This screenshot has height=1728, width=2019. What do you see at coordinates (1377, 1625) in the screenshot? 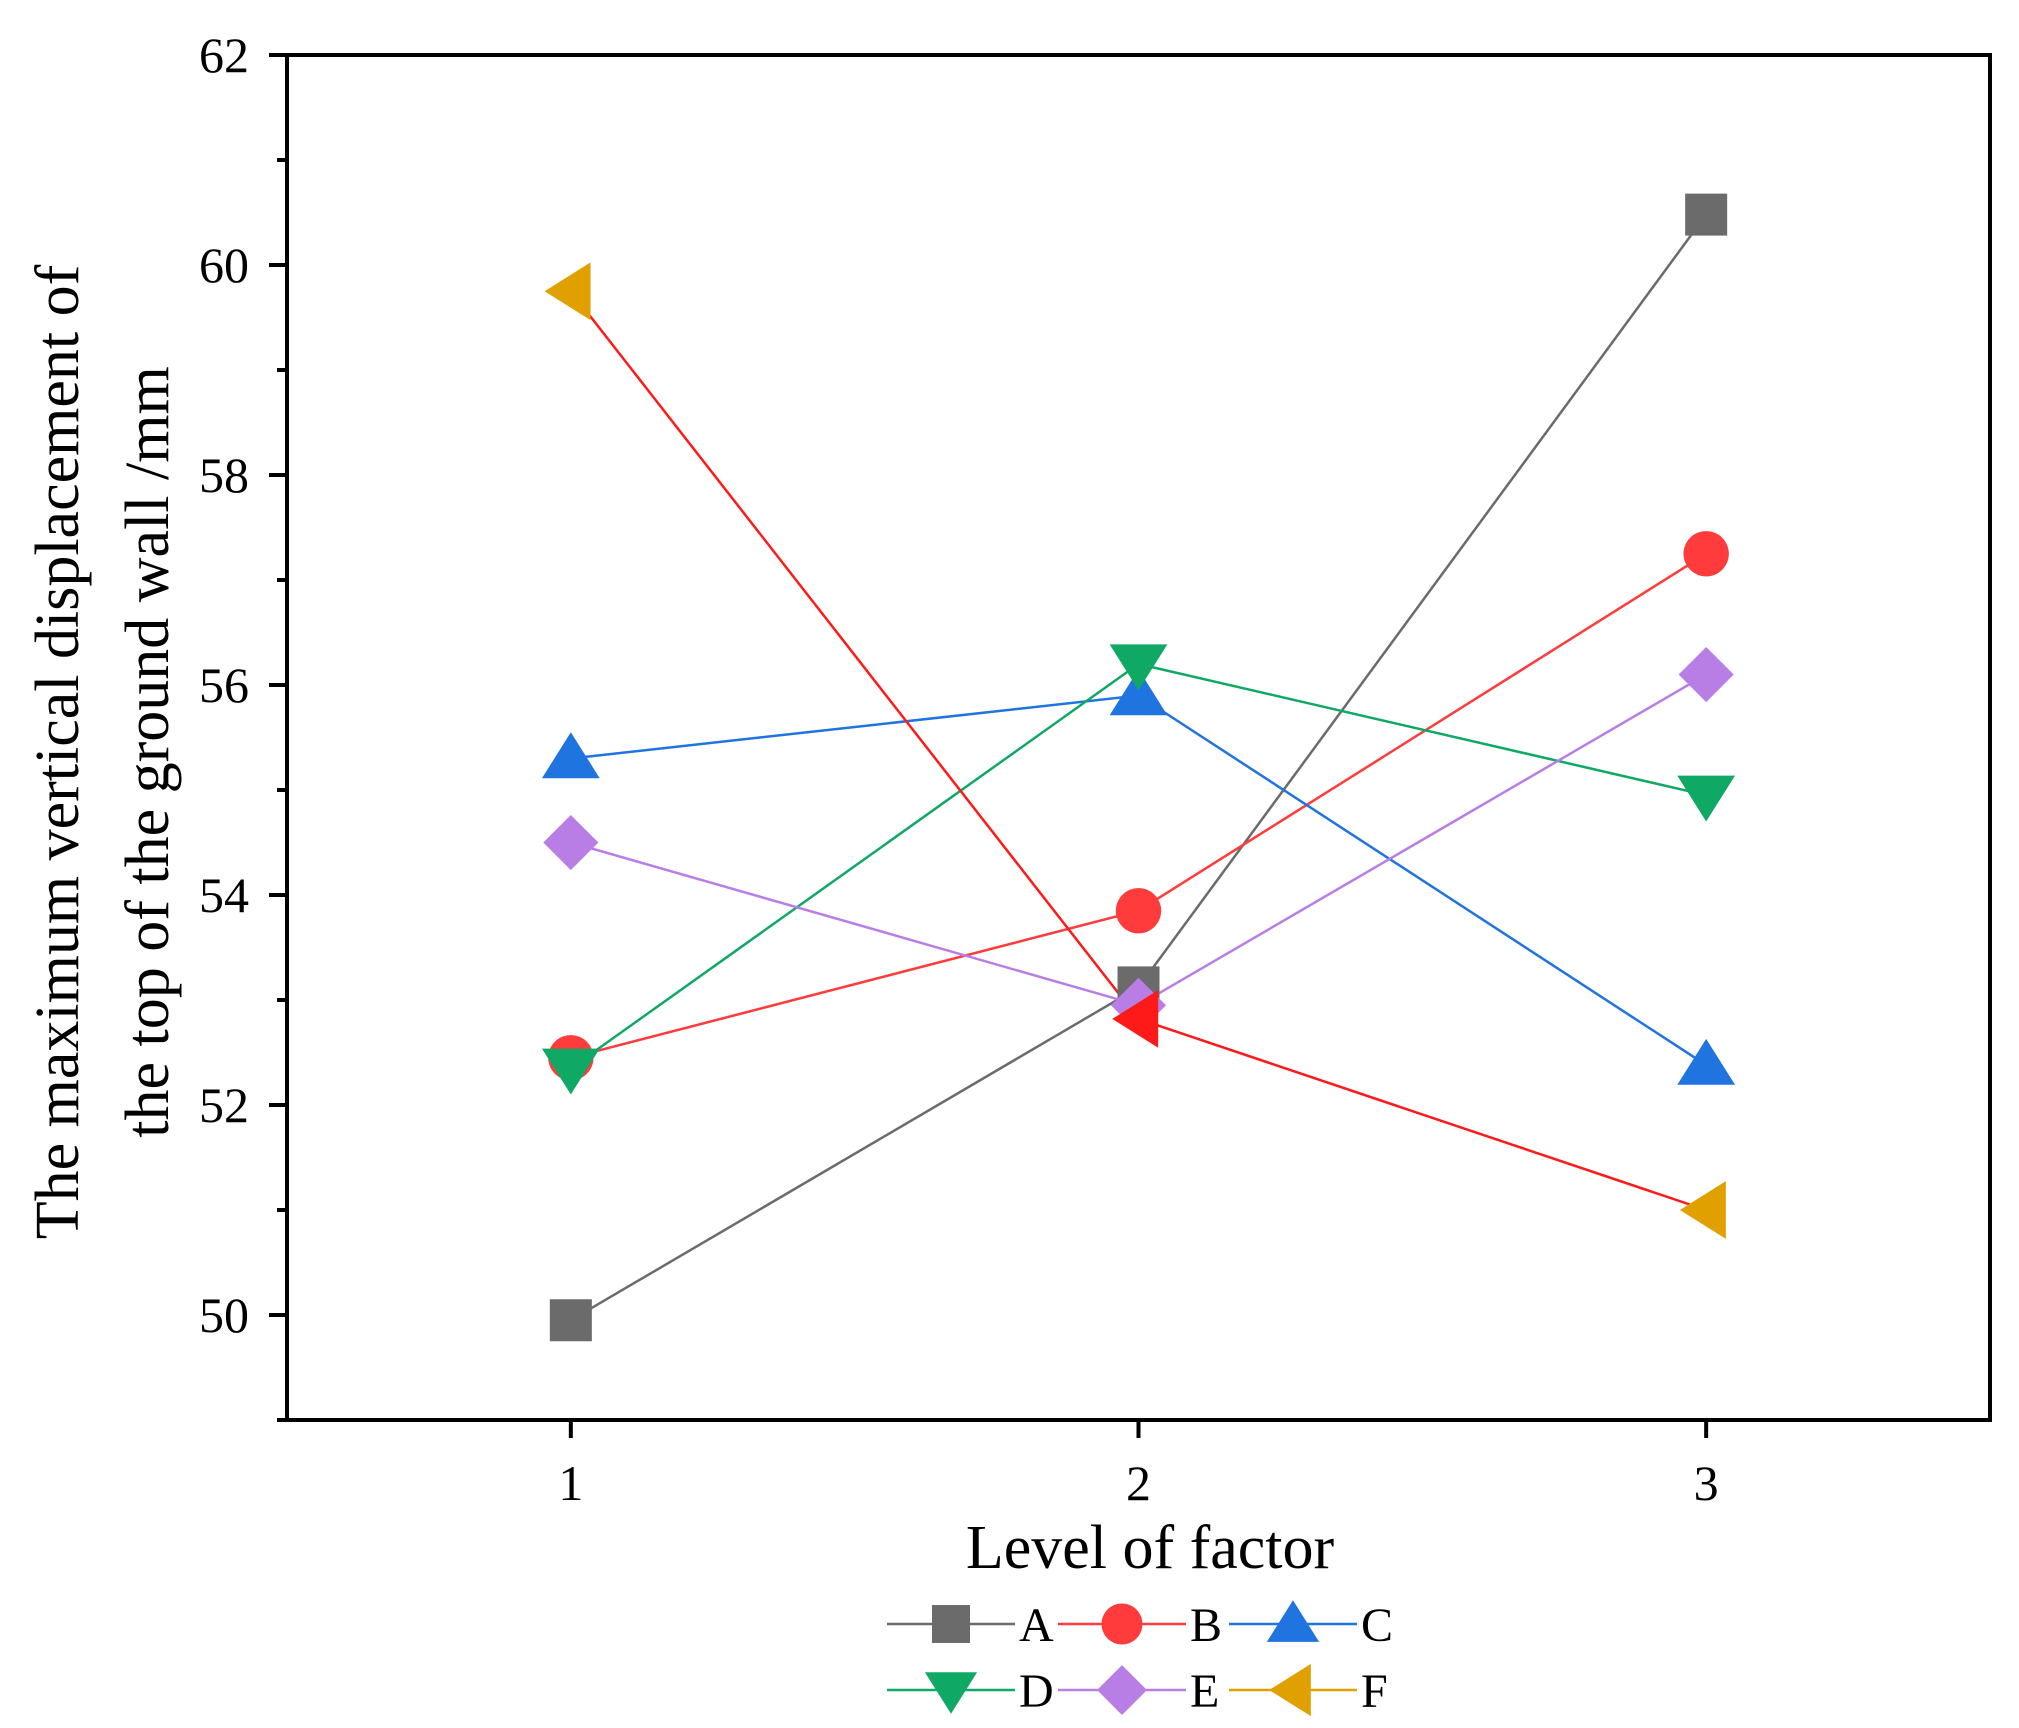
I see `legend-label: C` at bounding box center [1377, 1625].